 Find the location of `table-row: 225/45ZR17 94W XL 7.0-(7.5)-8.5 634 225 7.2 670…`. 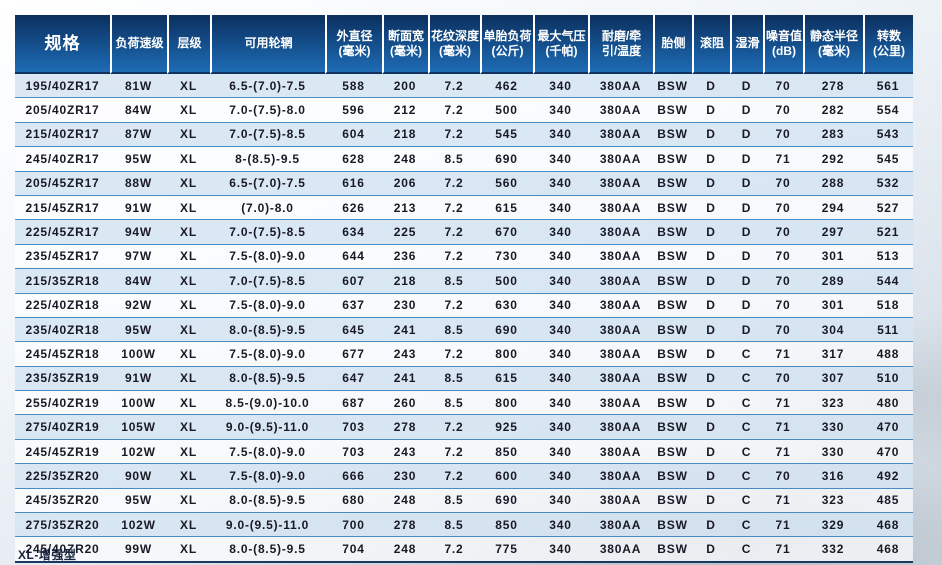

table-row: 225/45ZR17 94W XL 7.0-(7.5)-8.5 634 225 7.2 670… is located at coordinates (464, 232).